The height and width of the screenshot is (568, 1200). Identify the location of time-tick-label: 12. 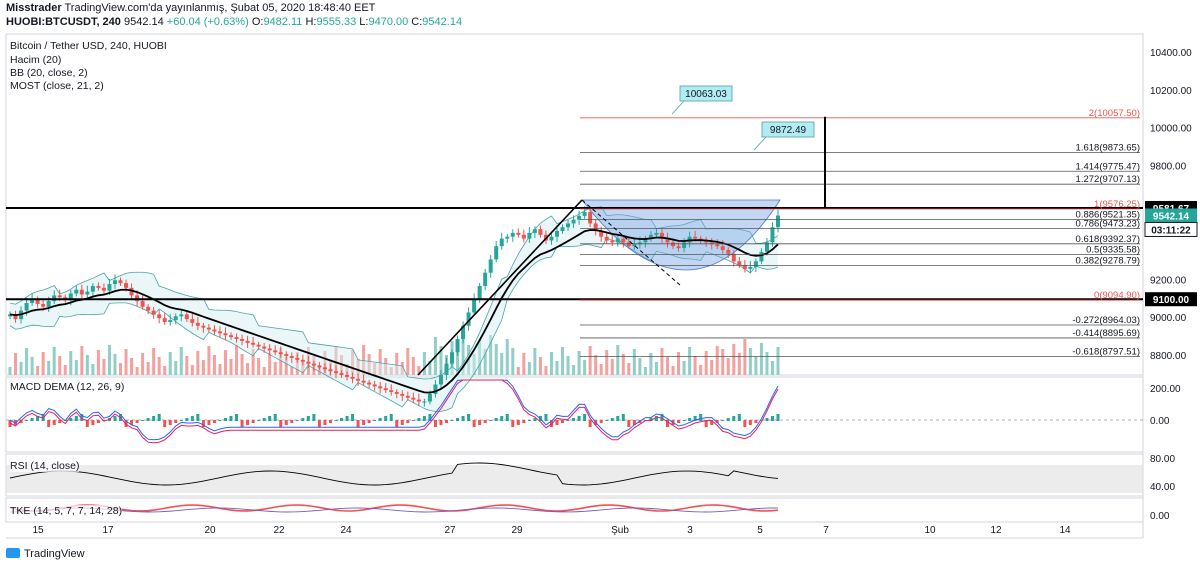
(996, 530).